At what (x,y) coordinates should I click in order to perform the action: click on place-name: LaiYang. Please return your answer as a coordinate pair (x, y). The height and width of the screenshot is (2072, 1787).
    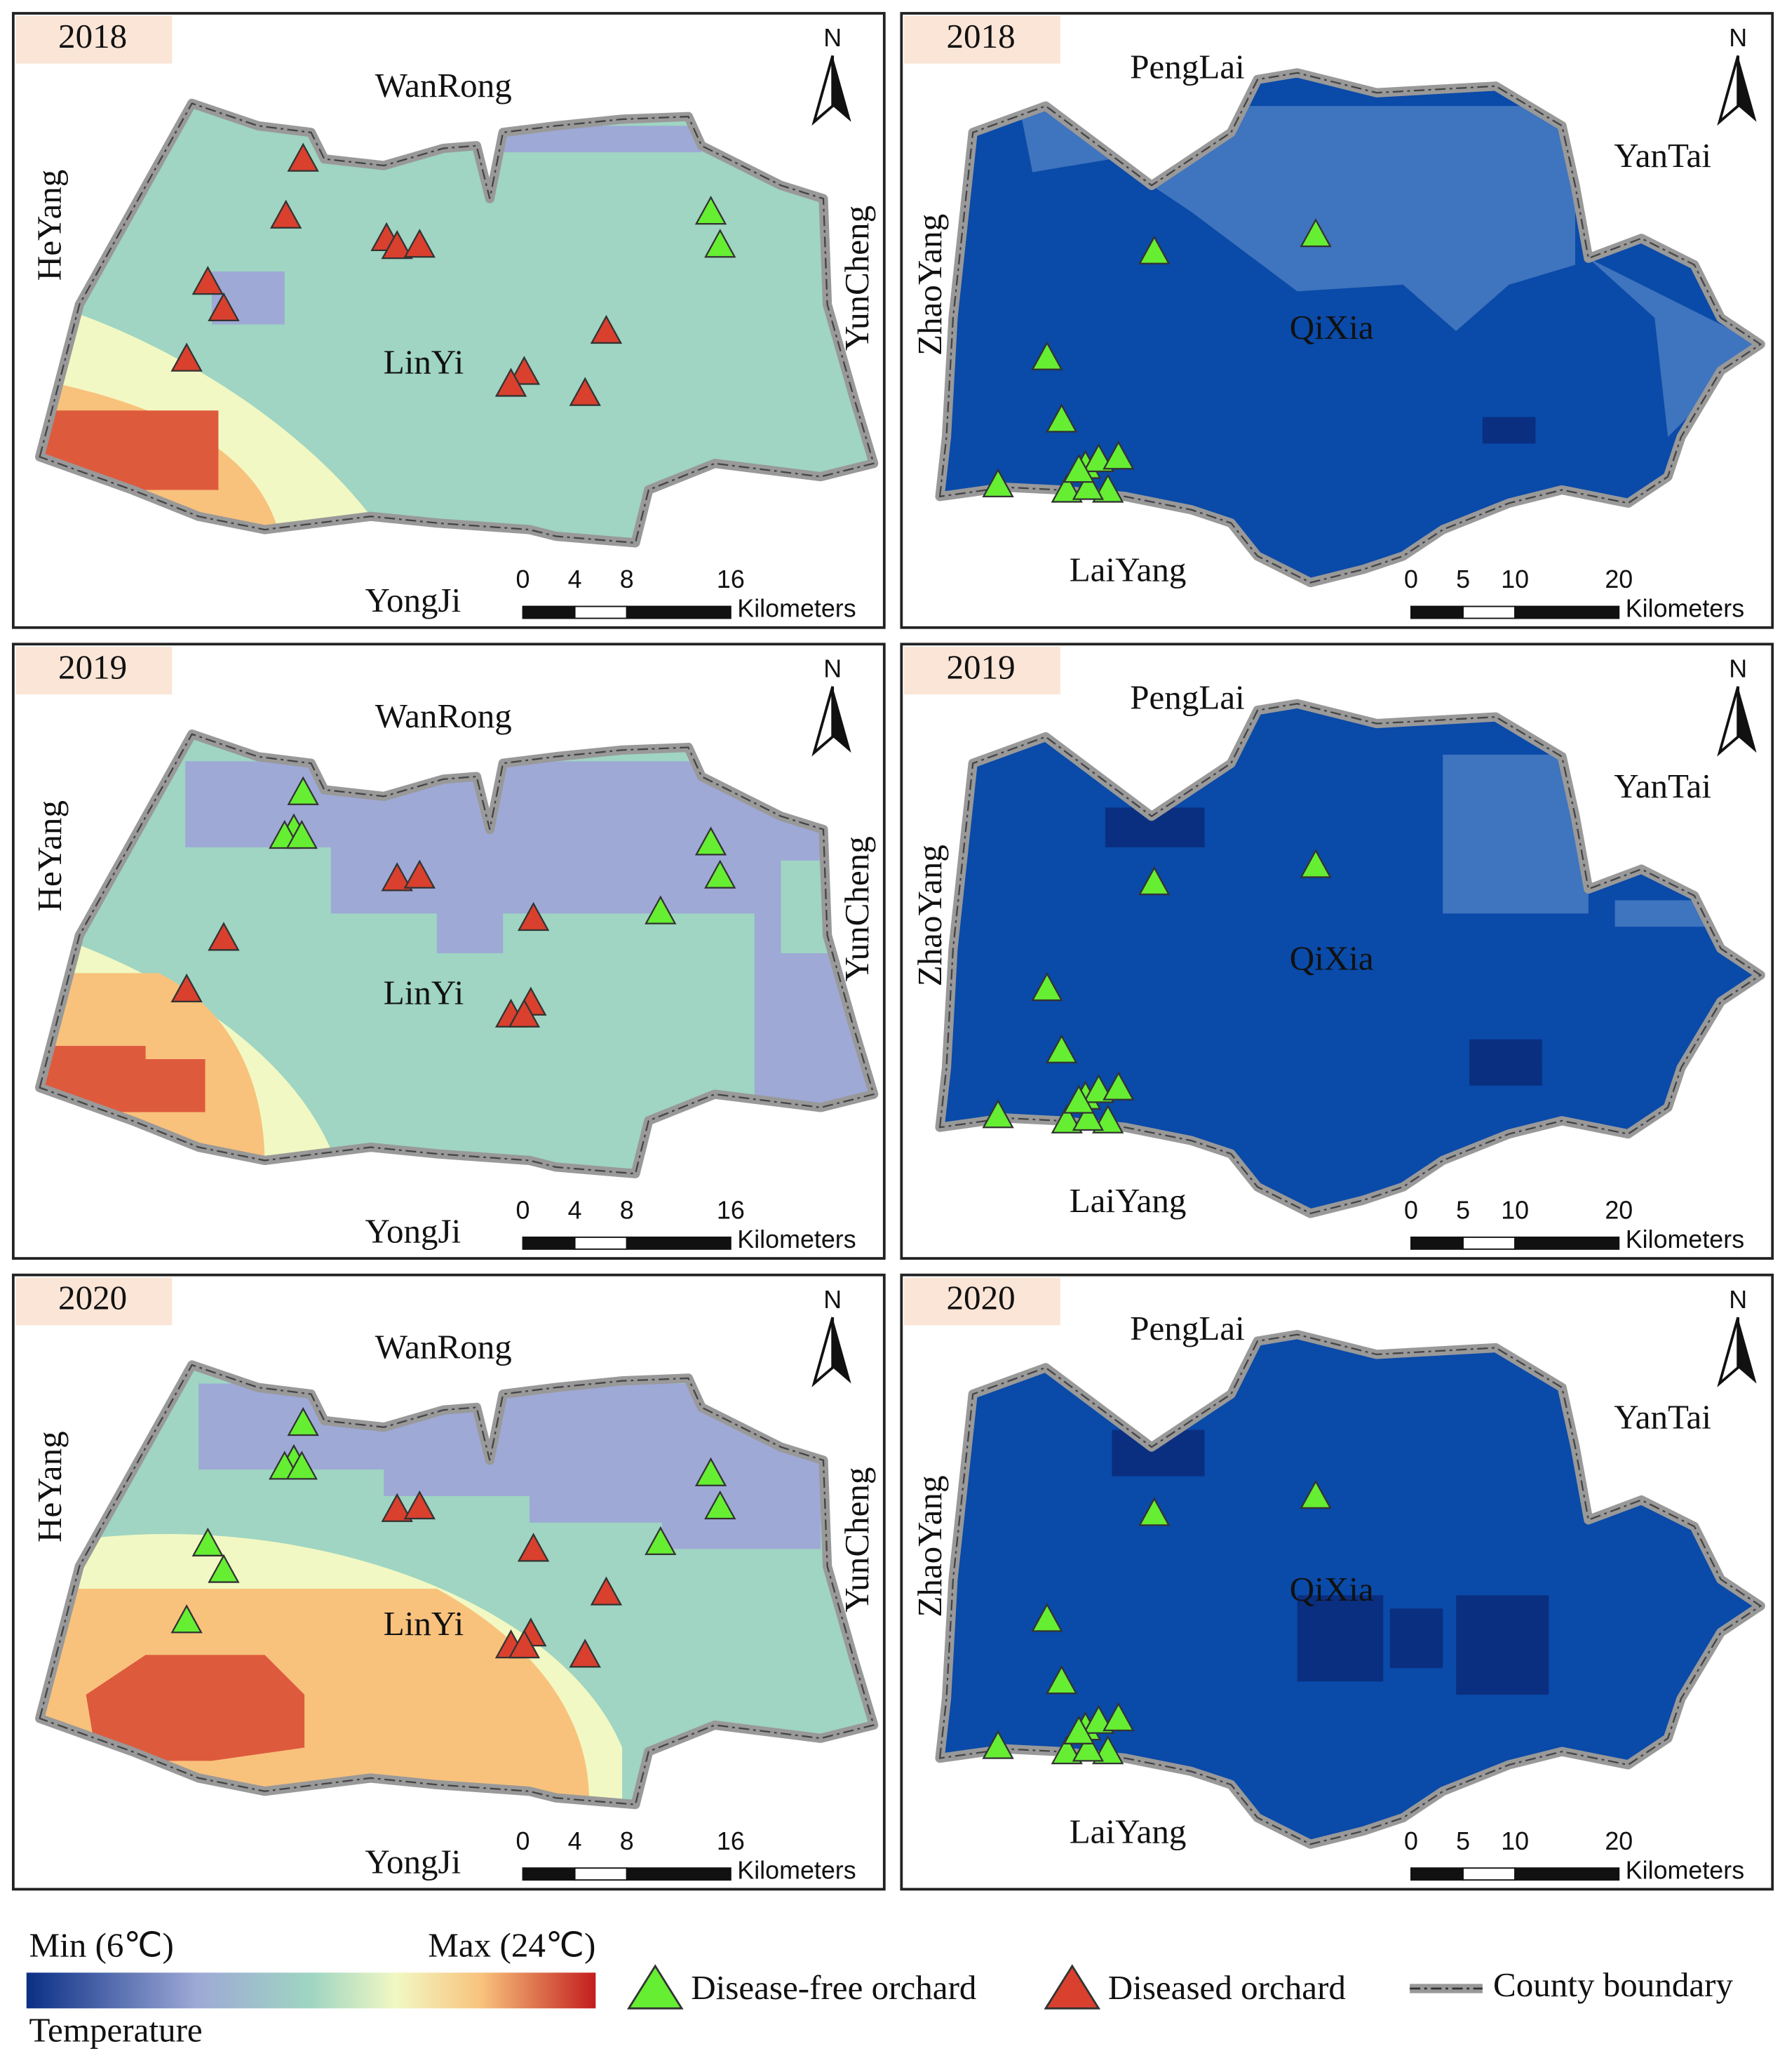
    Looking at the image, I should click on (1128, 1200).